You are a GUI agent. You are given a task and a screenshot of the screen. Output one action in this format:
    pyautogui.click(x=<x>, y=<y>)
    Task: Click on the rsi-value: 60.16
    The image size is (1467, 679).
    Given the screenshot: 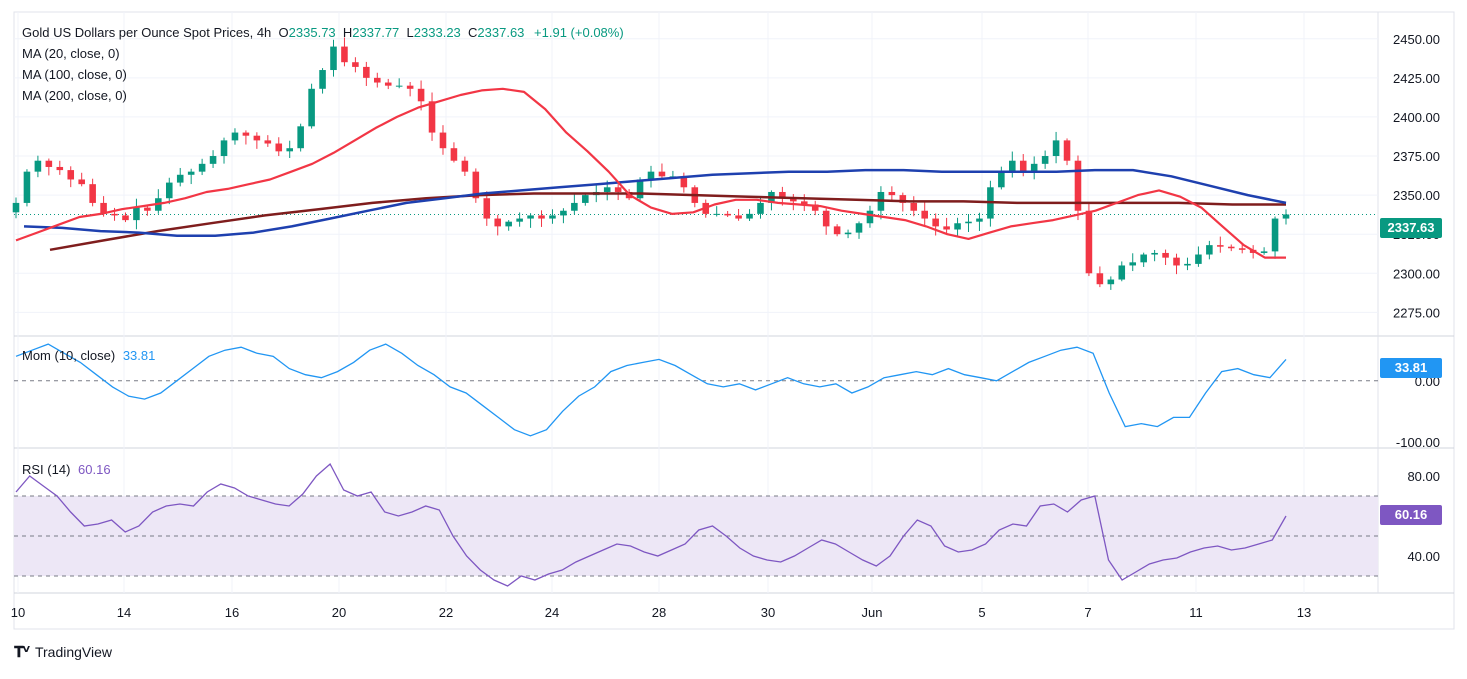 What is the action you would take?
    pyautogui.click(x=94, y=469)
    